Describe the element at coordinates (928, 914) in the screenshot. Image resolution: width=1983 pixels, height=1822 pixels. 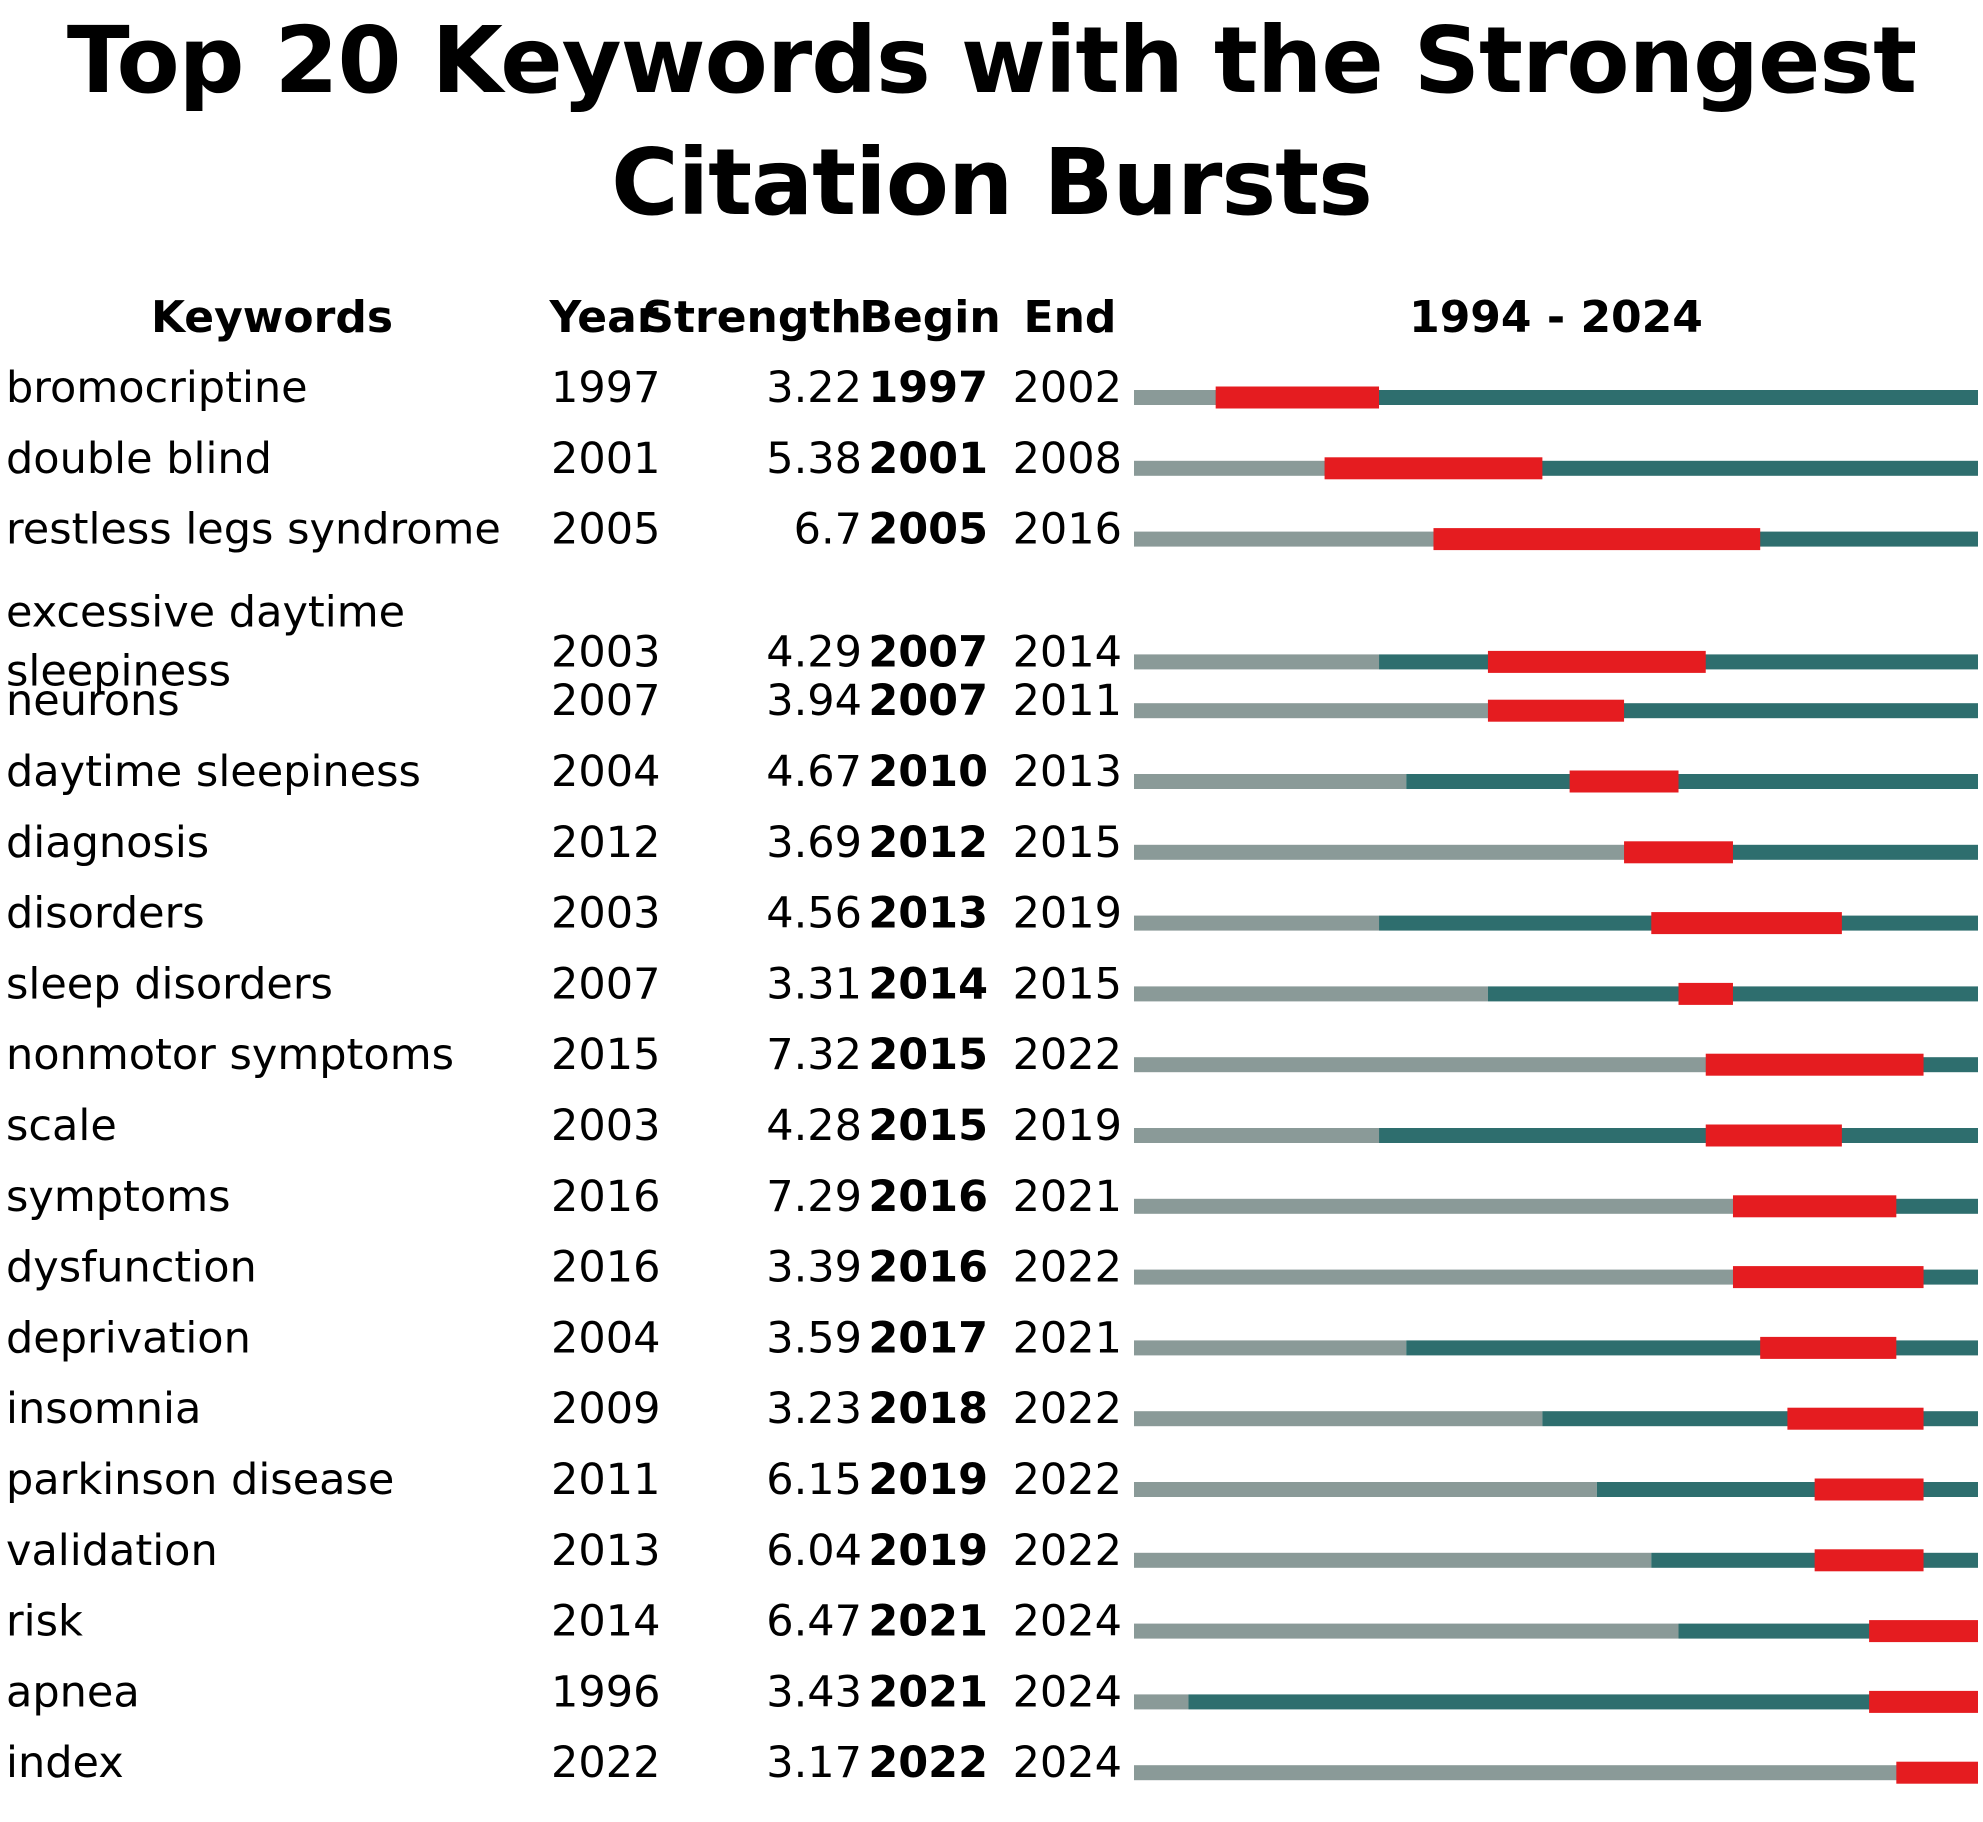
I see `begin-cell: 2013` at that location.